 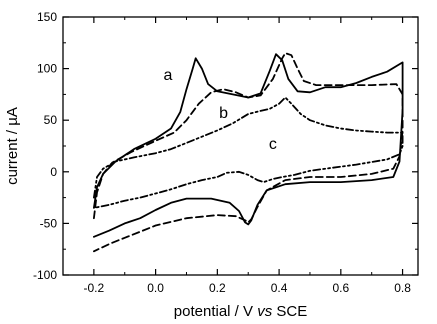 I want to click on x-axis-title-part: potential / V, so click(x=215, y=311).